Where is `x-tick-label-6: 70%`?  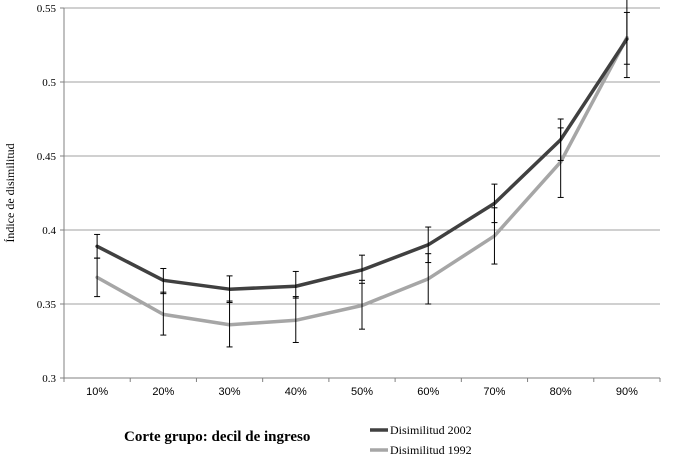
x-tick-label-6: 70% is located at coordinates (494, 392).